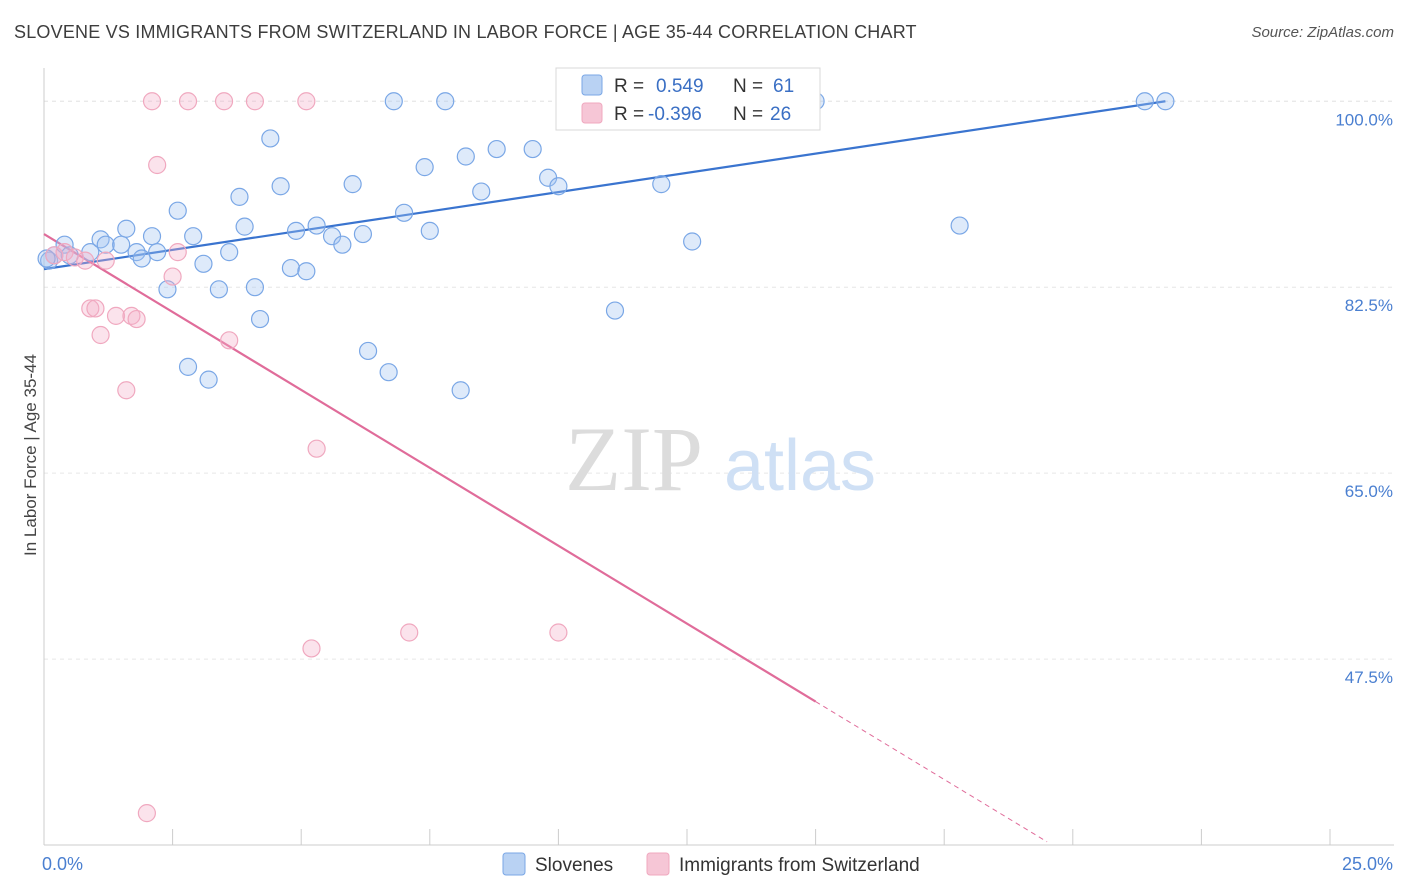  Describe the element at coordinates (931, 772) in the screenshot. I see `trend-line-extension` at that location.